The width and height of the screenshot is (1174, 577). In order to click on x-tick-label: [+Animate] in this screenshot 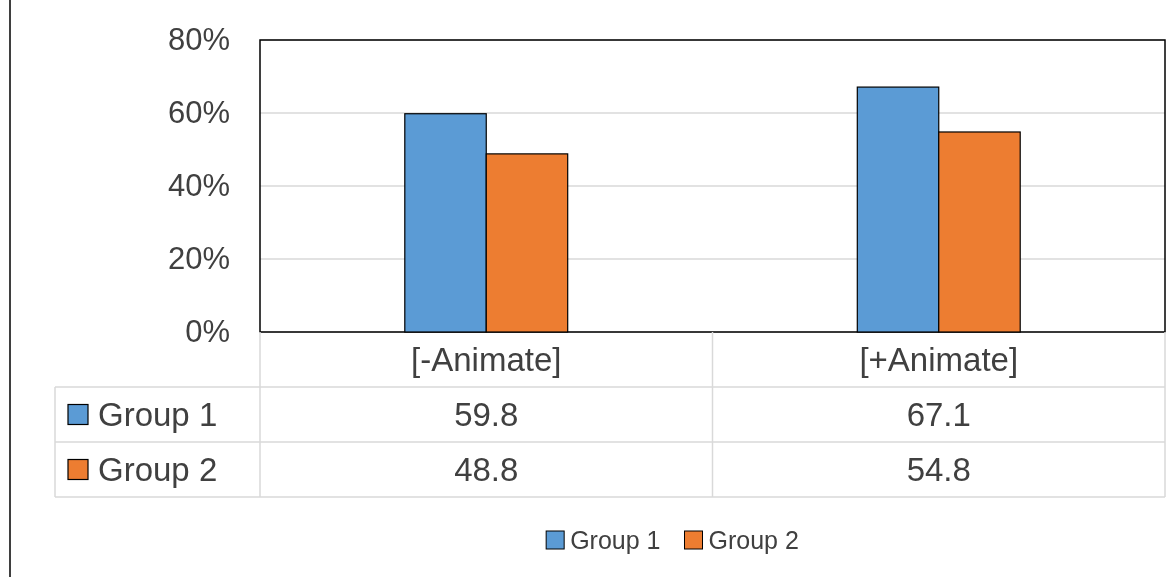, I will do `click(939, 360)`.